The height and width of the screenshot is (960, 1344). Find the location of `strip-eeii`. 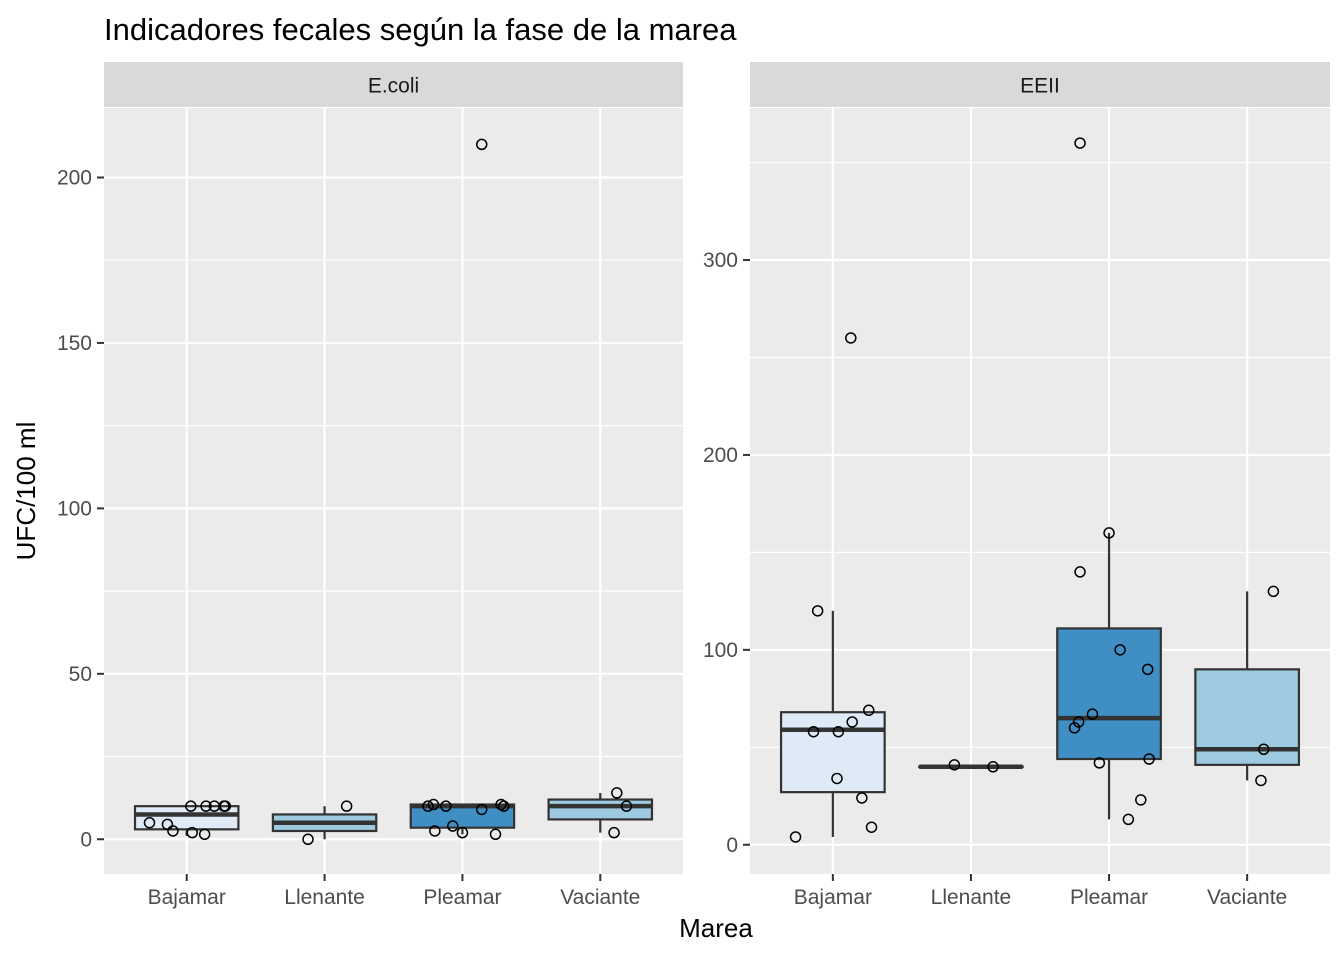

strip-eeii is located at coordinates (1040, 84).